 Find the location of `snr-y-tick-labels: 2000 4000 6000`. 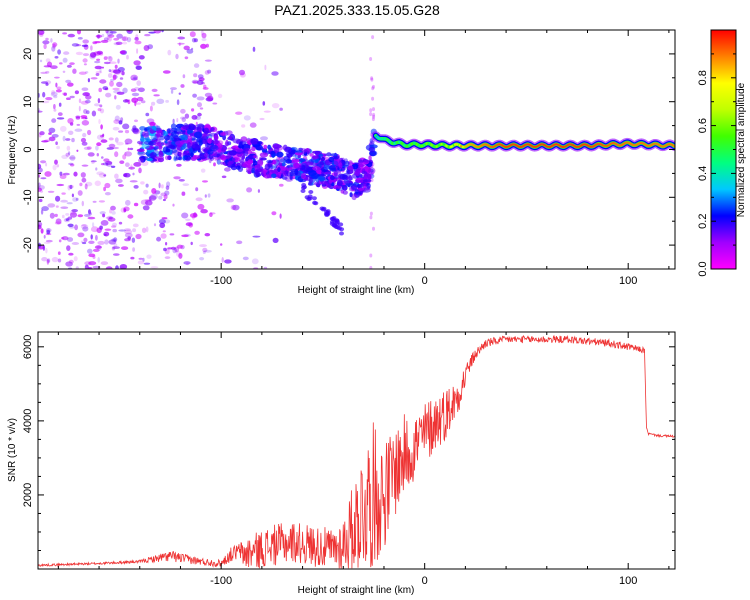

snr-y-tick-labels: 2000 4000 6000 is located at coordinates (28, 421).